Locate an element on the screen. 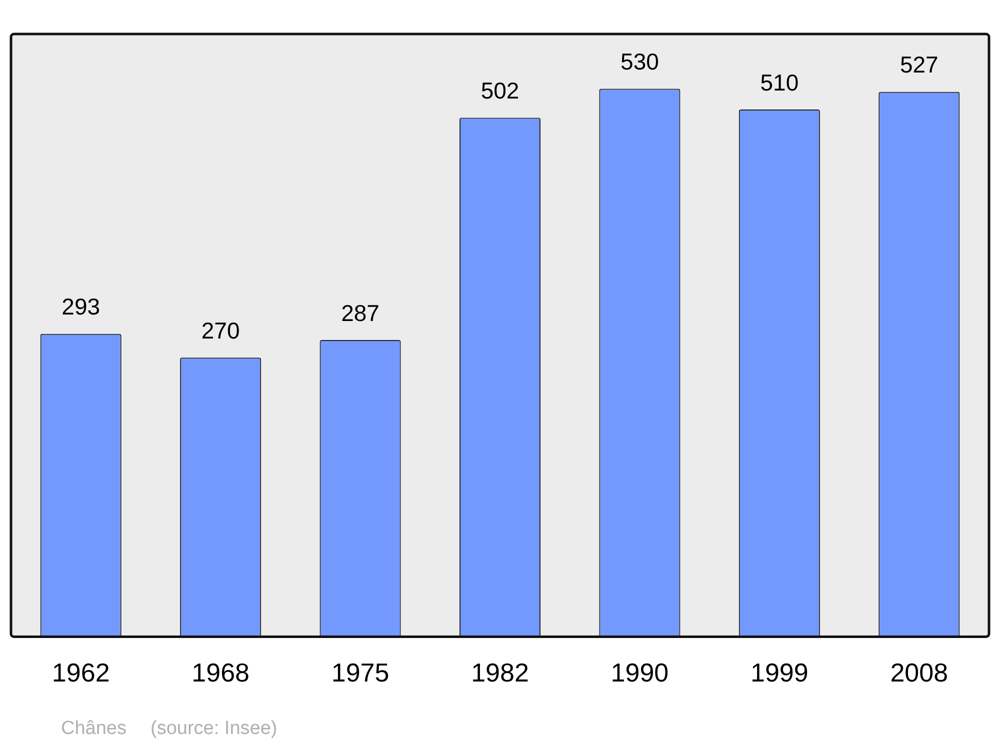 The height and width of the screenshot is (747, 1000). x-tick-label: 1975 is located at coordinates (360, 673).